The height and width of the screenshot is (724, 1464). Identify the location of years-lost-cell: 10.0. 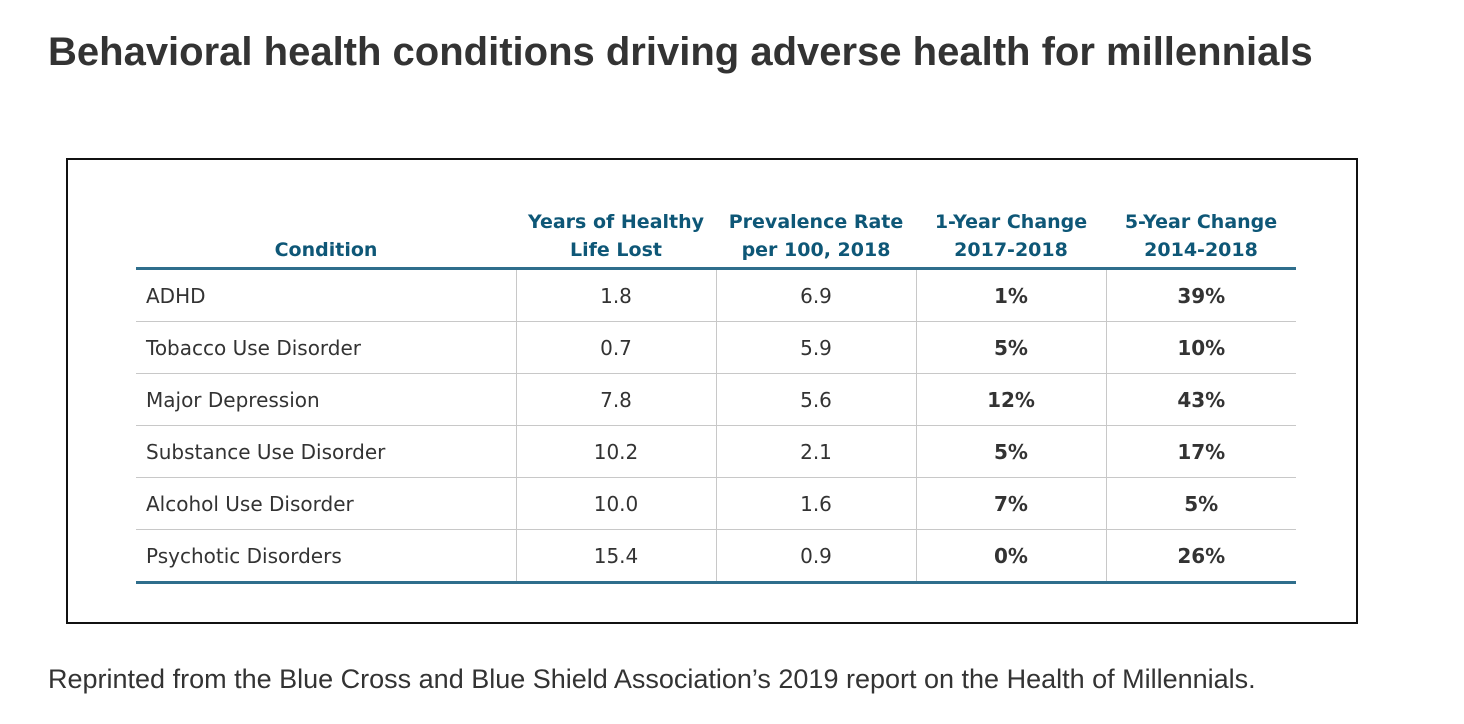
(615, 503).